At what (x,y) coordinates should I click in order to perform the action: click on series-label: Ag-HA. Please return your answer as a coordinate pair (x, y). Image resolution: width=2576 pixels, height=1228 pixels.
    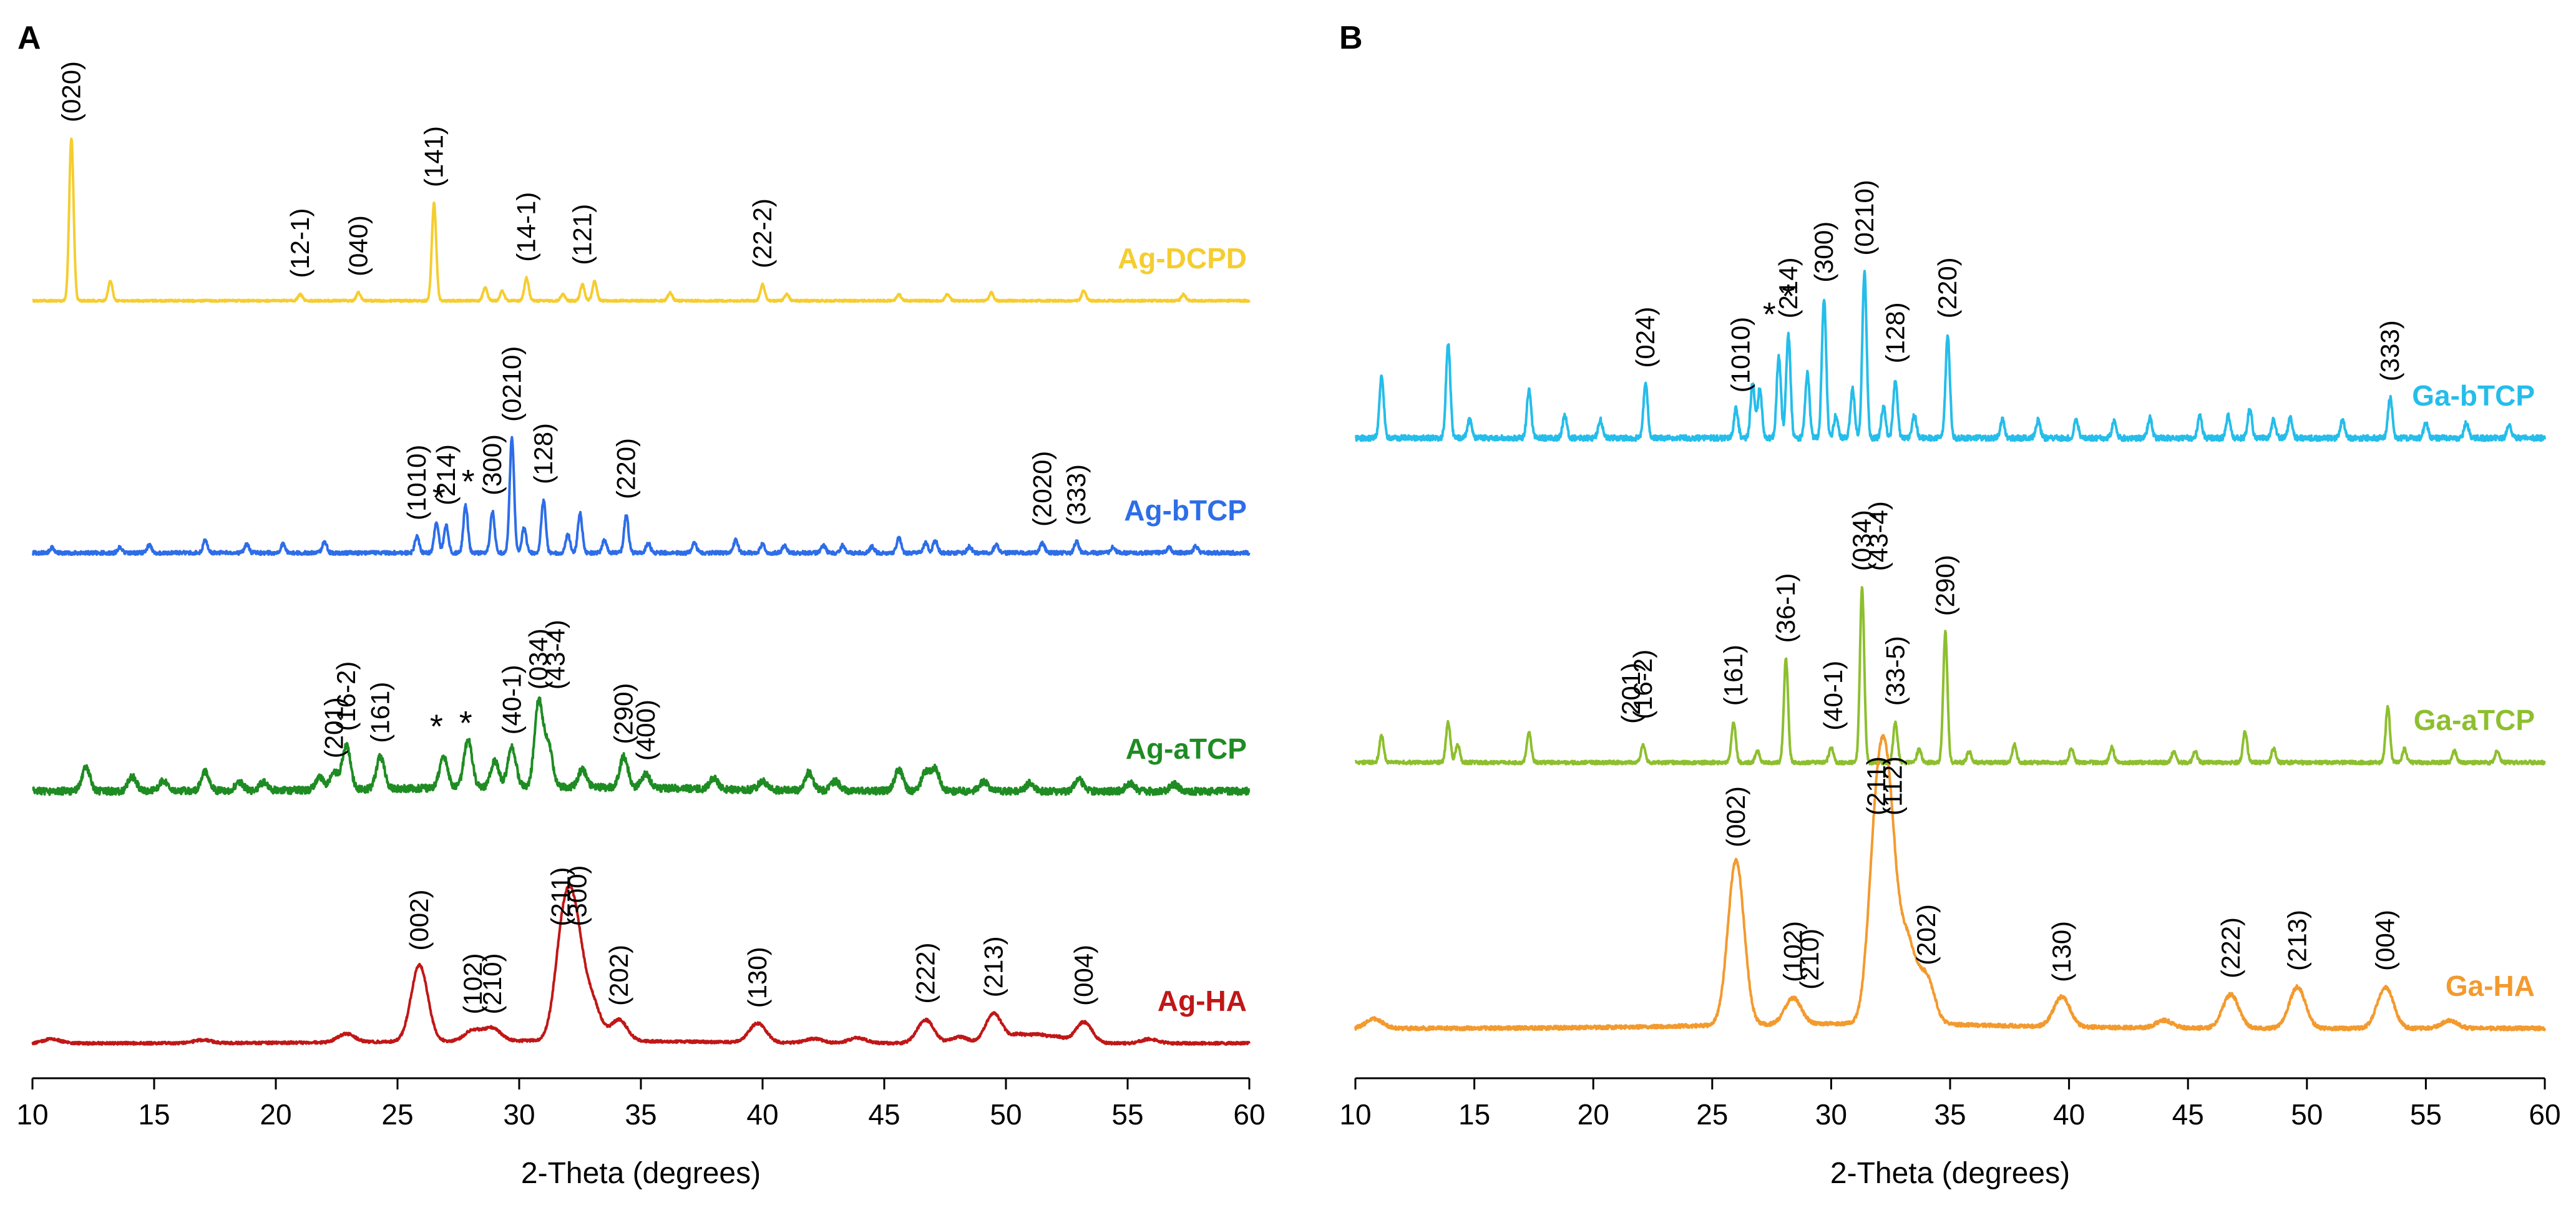
    Looking at the image, I should click on (1202, 1001).